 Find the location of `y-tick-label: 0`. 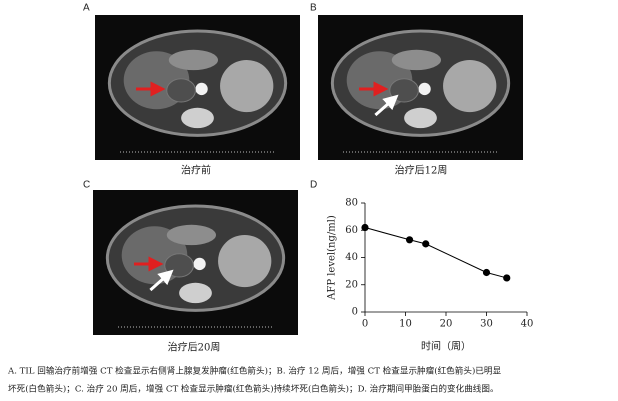

y-tick-label: 0 is located at coordinates (355, 312).